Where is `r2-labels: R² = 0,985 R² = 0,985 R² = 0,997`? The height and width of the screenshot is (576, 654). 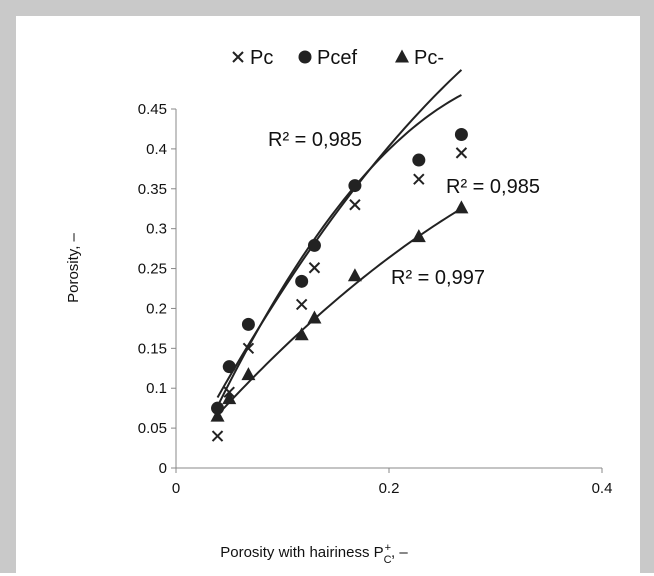 r2-labels: R² = 0,985 R² = 0,985 R² = 0,997 is located at coordinates (404, 209).